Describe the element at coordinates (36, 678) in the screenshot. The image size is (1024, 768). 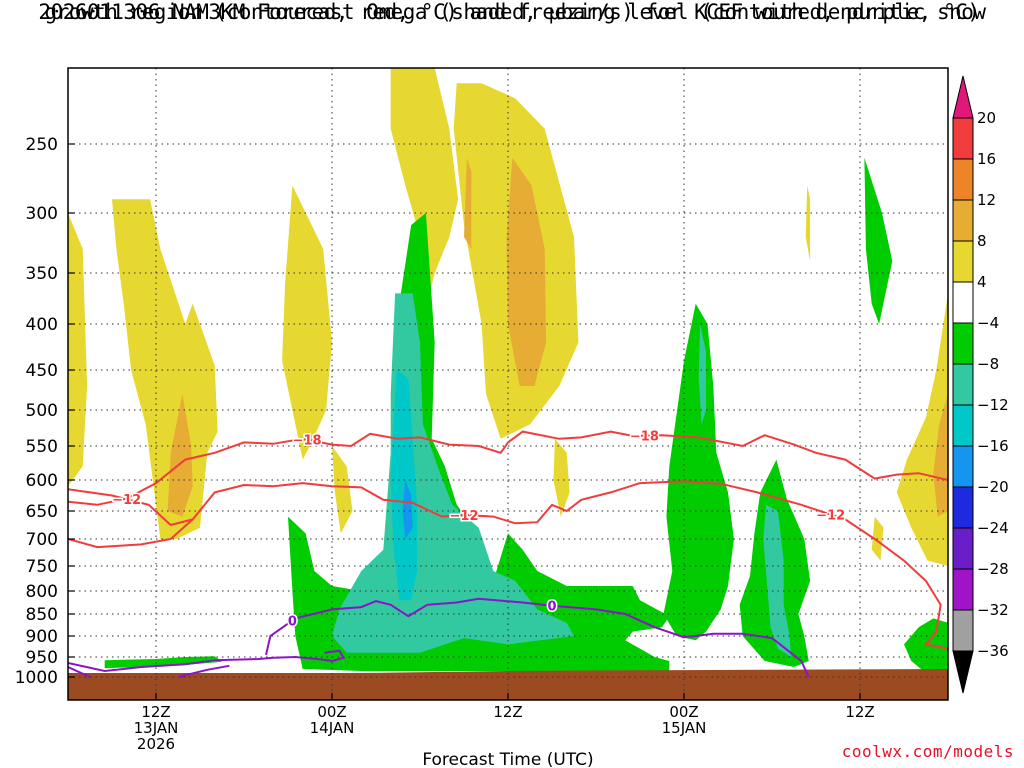
I see `y-tick-label: 1000` at that location.